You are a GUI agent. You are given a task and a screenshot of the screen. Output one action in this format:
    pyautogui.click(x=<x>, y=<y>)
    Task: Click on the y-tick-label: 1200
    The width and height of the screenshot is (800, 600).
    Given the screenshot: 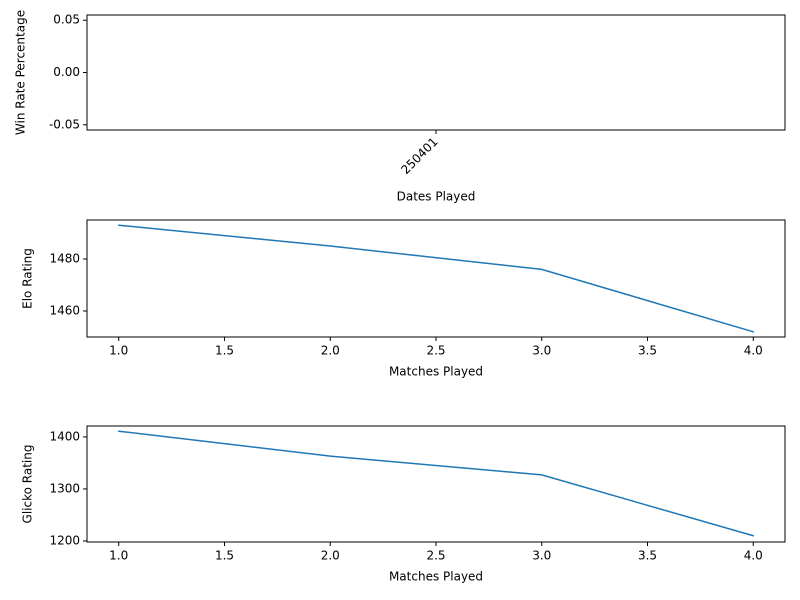 What is the action you would take?
    pyautogui.click(x=64, y=540)
    